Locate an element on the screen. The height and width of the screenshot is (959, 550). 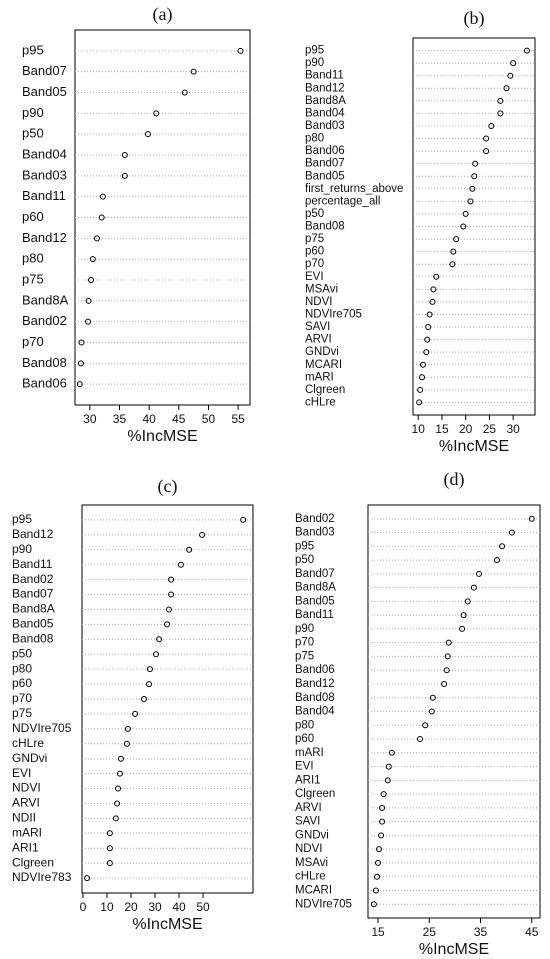
category-label: NDVI is located at coordinates (308, 849).